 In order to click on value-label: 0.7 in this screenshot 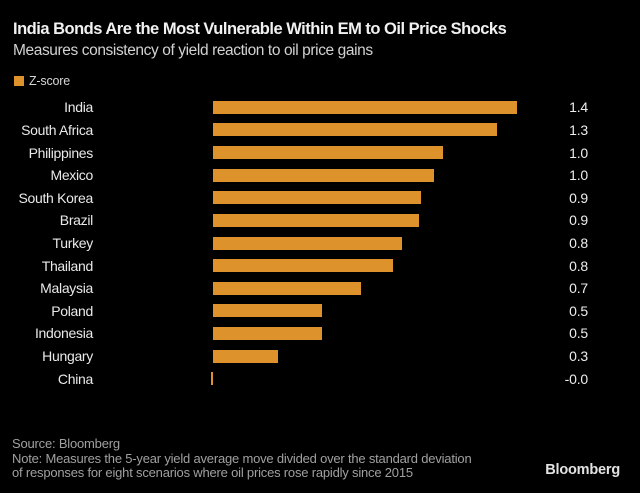, I will do `click(578, 288)`.